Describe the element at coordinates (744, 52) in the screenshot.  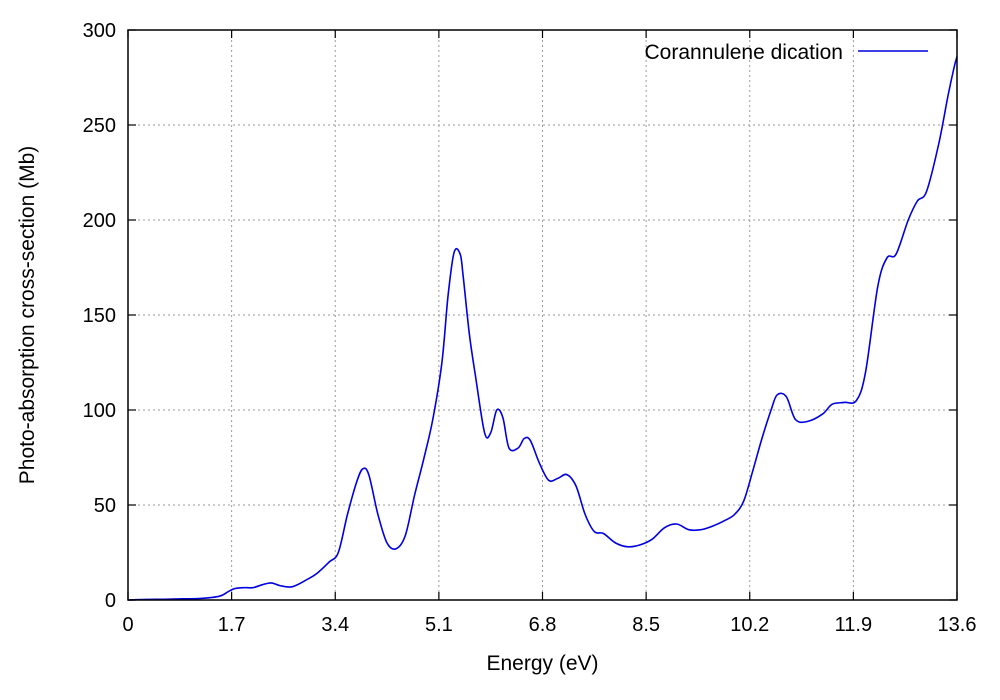
I see `legend-label: Corannulene dication` at that location.